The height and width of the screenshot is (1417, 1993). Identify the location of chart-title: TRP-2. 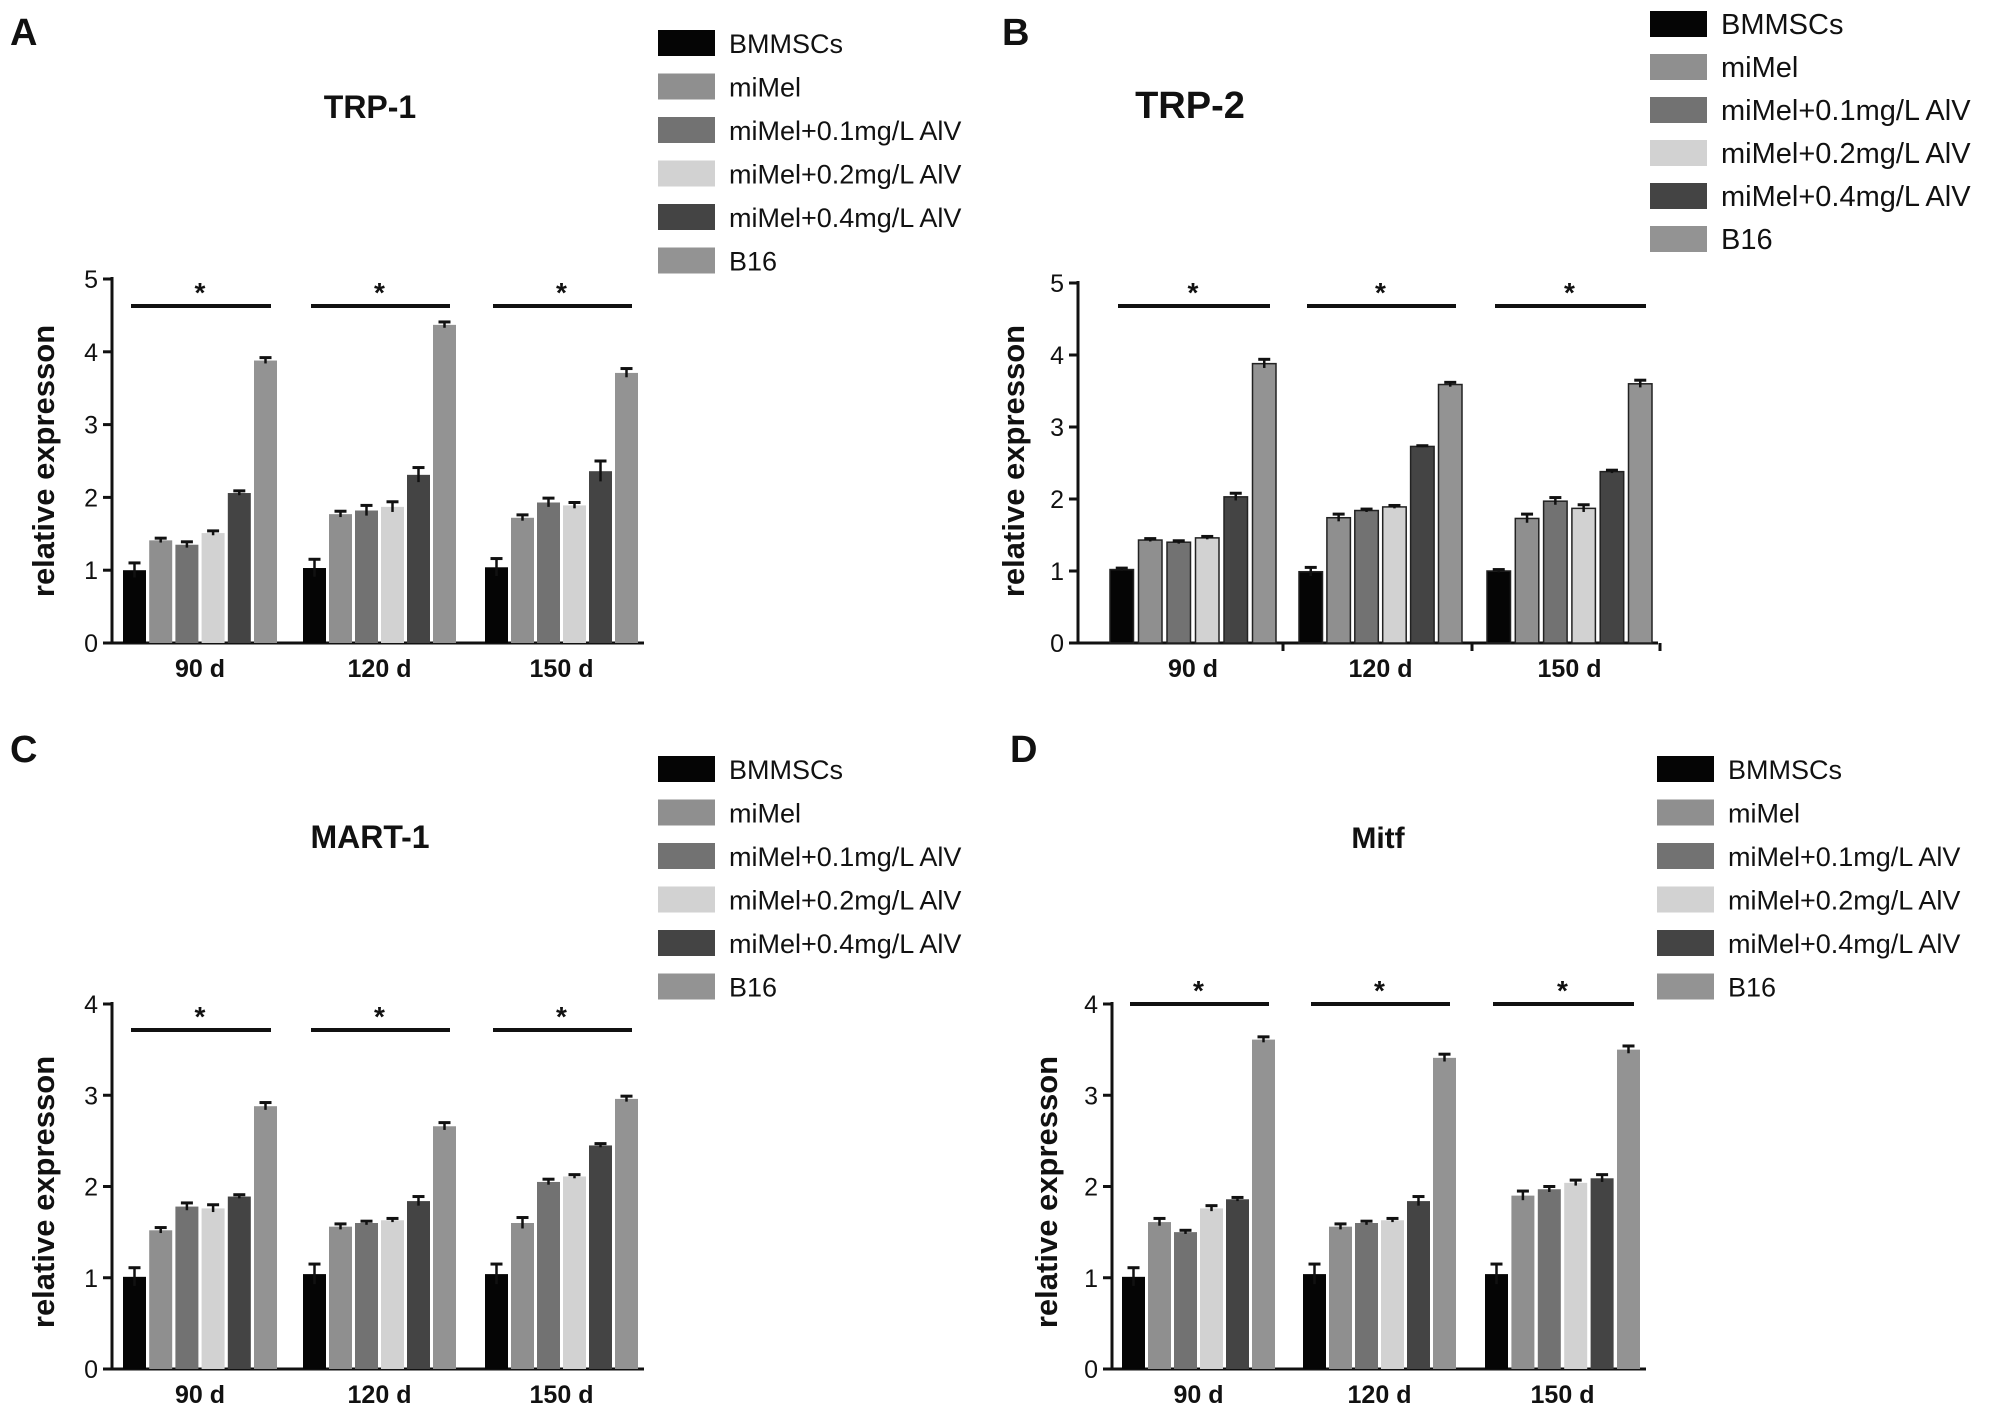
(1190, 106).